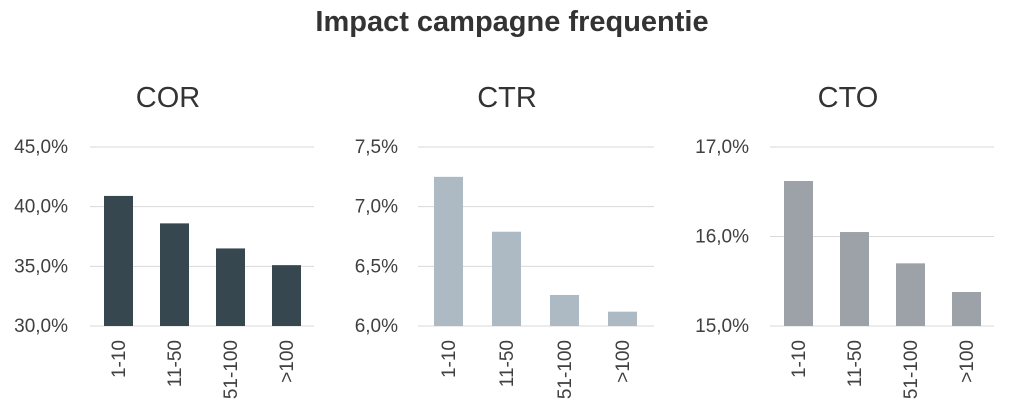 The width and height of the screenshot is (1024, 414). I want to click on y-tick-label: 15,0%, so click(722, 326).